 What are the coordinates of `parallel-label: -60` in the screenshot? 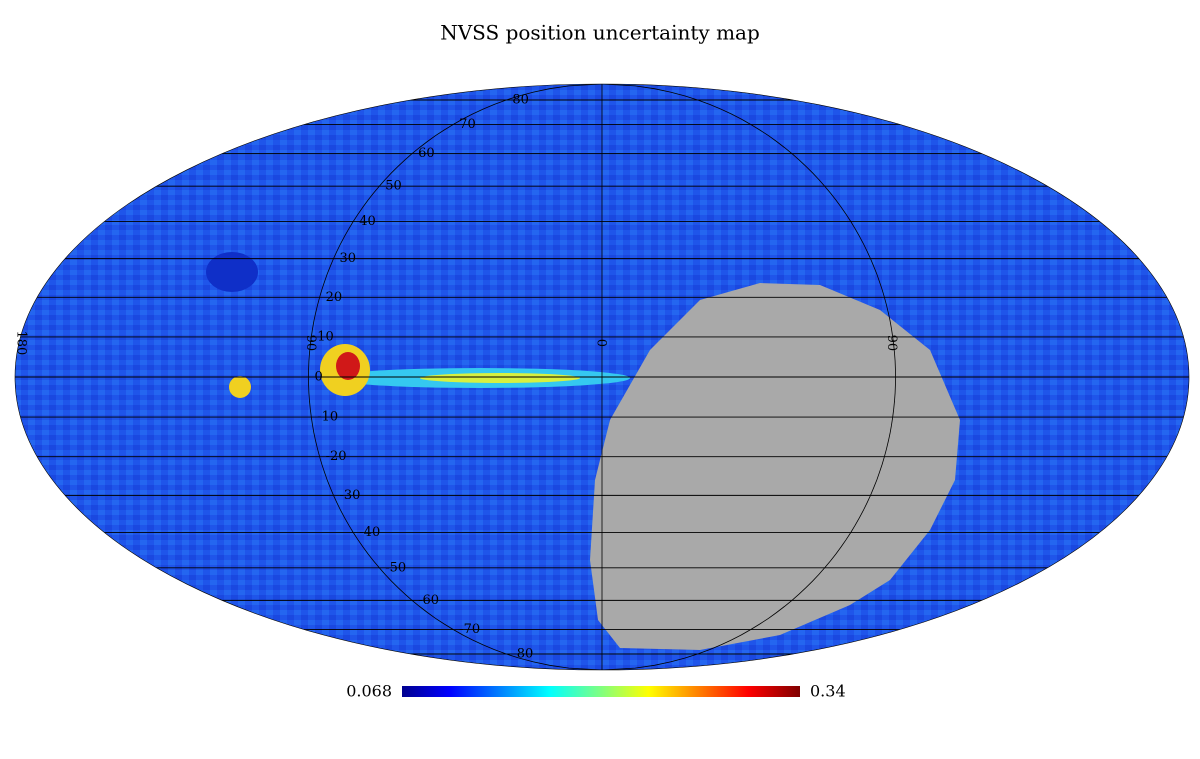 It's located at (428, 600).